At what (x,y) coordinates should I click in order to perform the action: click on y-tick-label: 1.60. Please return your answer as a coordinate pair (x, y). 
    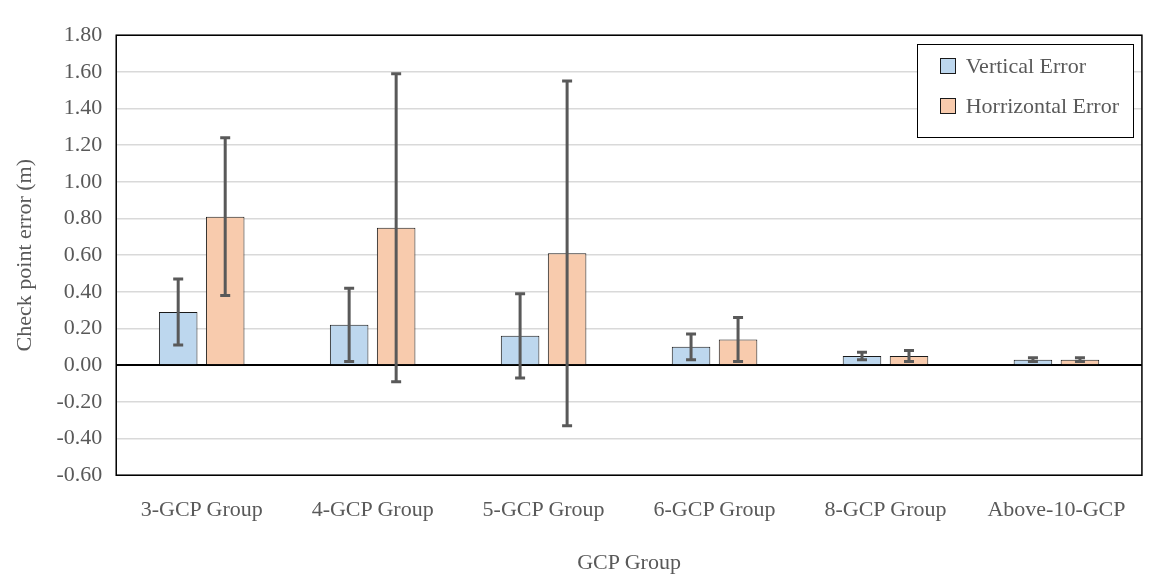
    Looking at the image, I should click on (83, 70).